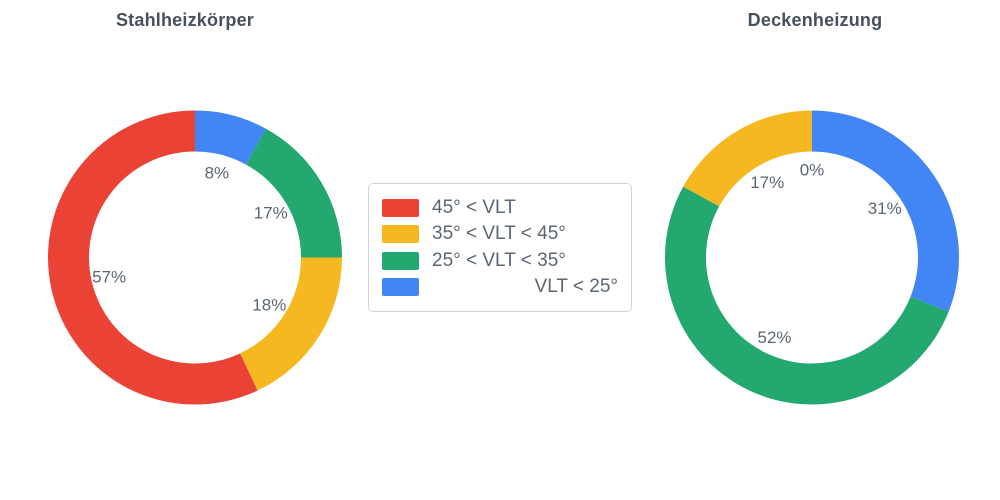 This screenshot has height=500, width=1000. What do you see at coordinates (269, 305) in the screenshot?
I see `percent-label: 18%` at bounding box center [269, 305].